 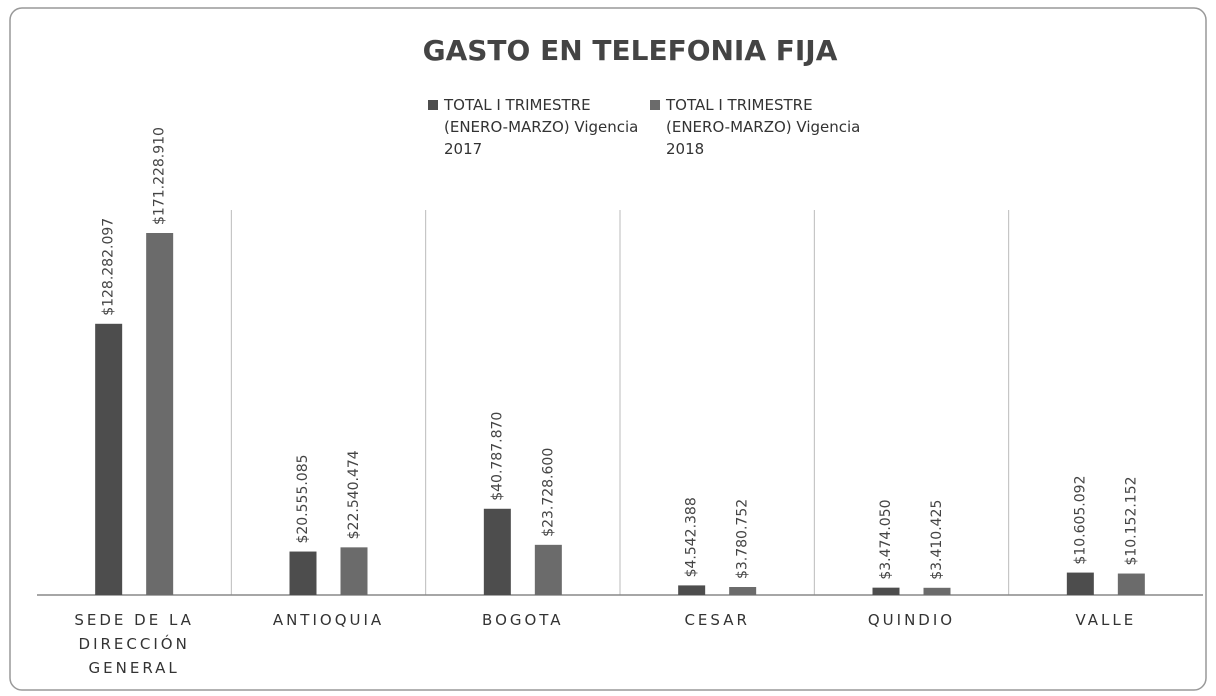 What do you see at coordinates (134, 644) in the screenshot?
I see `x-tick-label: SEDE DE LA DIRECCIÓN GENERAL` at bounding box center [134, 644].